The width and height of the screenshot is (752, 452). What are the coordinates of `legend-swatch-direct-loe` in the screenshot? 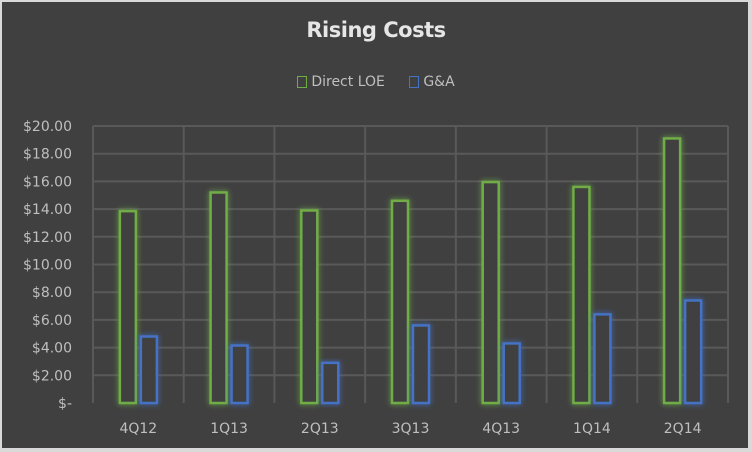 It's located at (302, 82).